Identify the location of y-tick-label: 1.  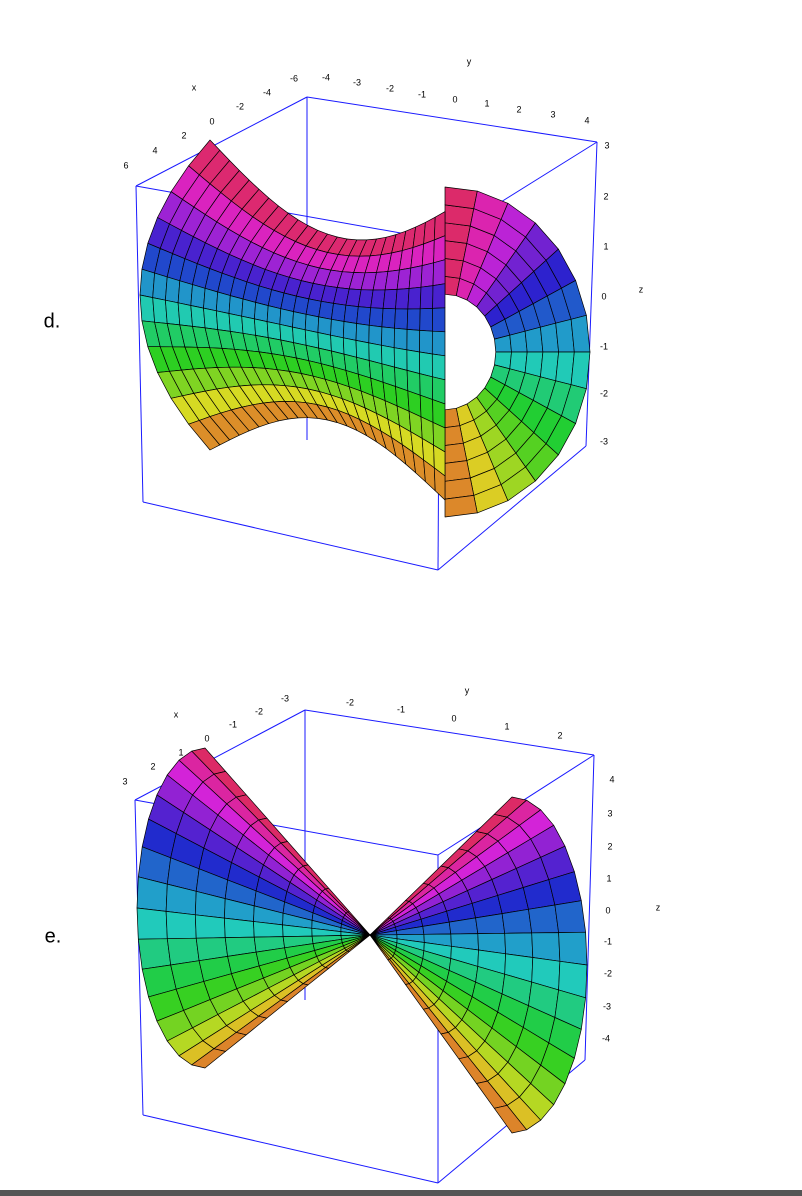
(486, 103).